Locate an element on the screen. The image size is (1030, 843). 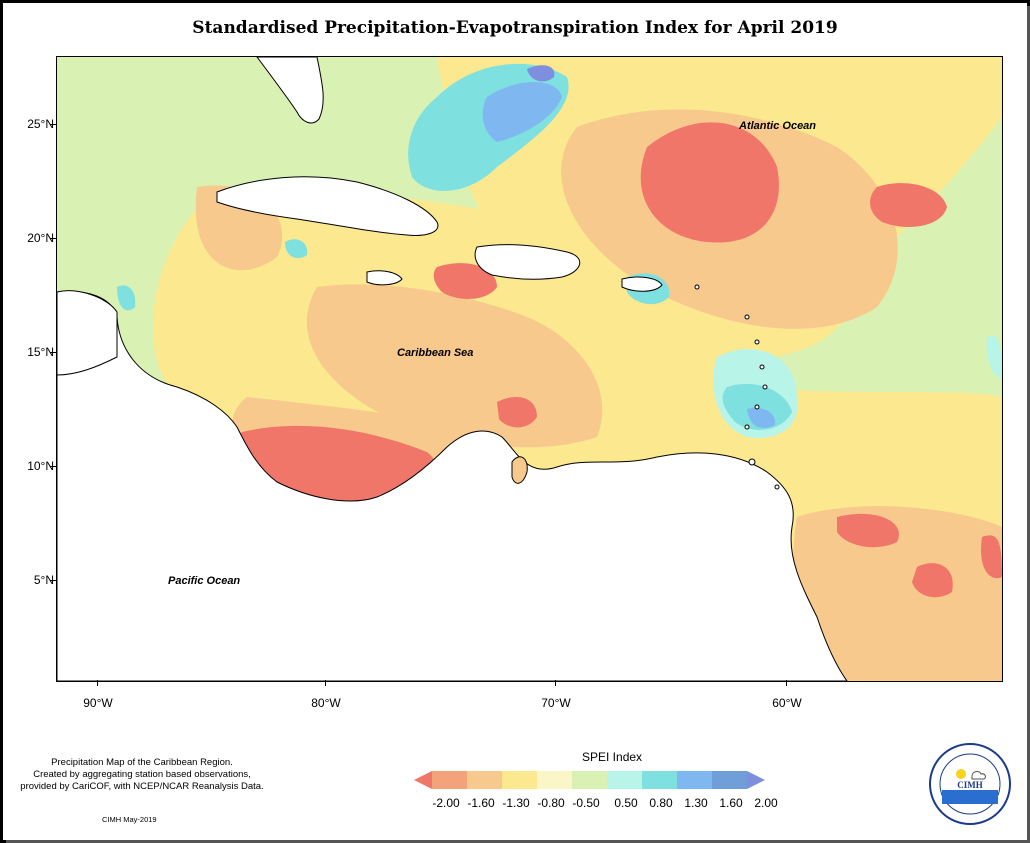
caribbean-sea-label: Caribbean Sea is located at coordinates (435, 353).